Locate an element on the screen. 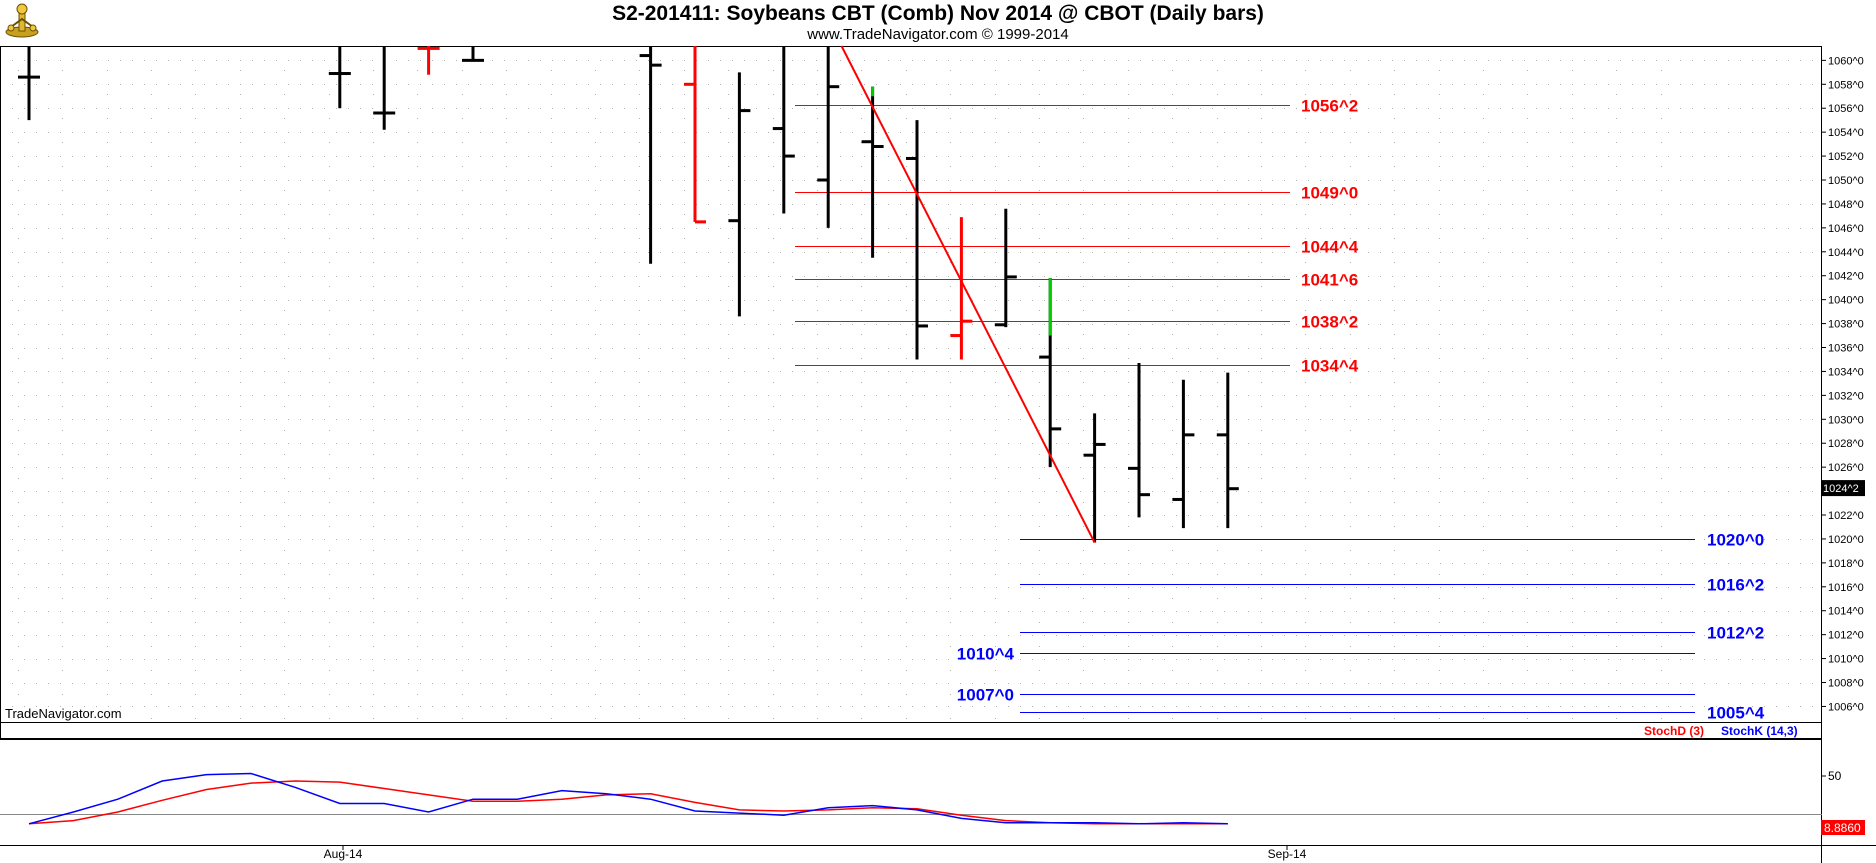 This screenshot has width=1876, height=863. resistance-label: 1044^4 is located at coordinates (1330, 247).